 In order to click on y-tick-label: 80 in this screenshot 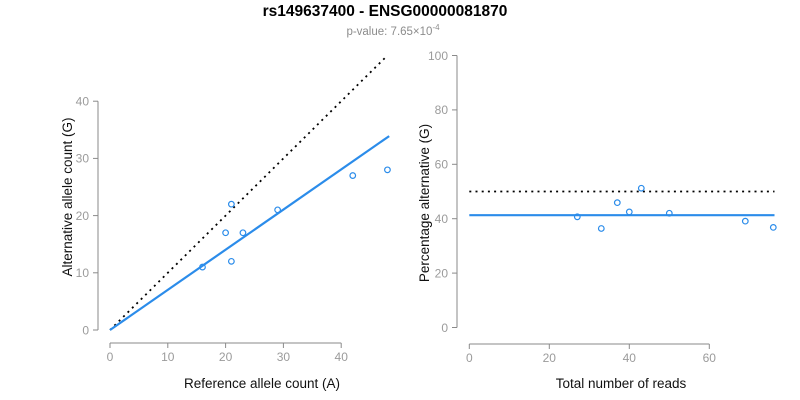, I will do `click(442, 110)`.